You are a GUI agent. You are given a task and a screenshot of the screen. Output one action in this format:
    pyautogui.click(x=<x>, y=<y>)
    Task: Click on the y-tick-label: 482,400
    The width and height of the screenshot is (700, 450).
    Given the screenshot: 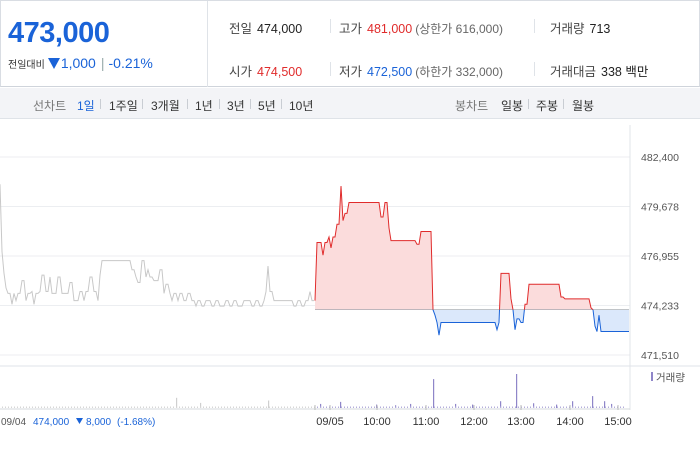 What is the action you would take?
    pyautogui.click(x=660, y=158)
    